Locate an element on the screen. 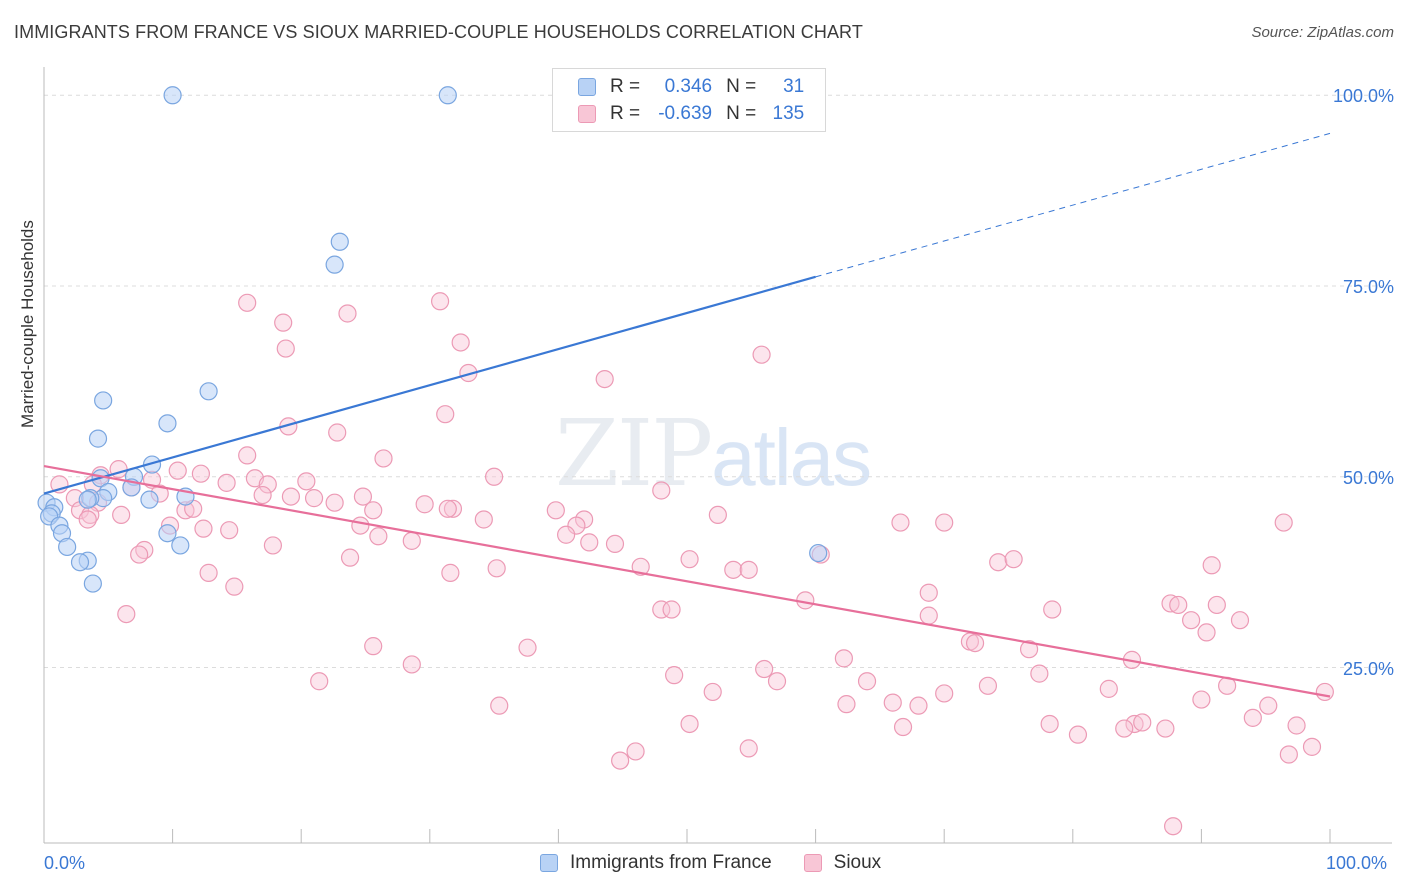  watermark-zip: ZIP is located at coordinates (634, 453).